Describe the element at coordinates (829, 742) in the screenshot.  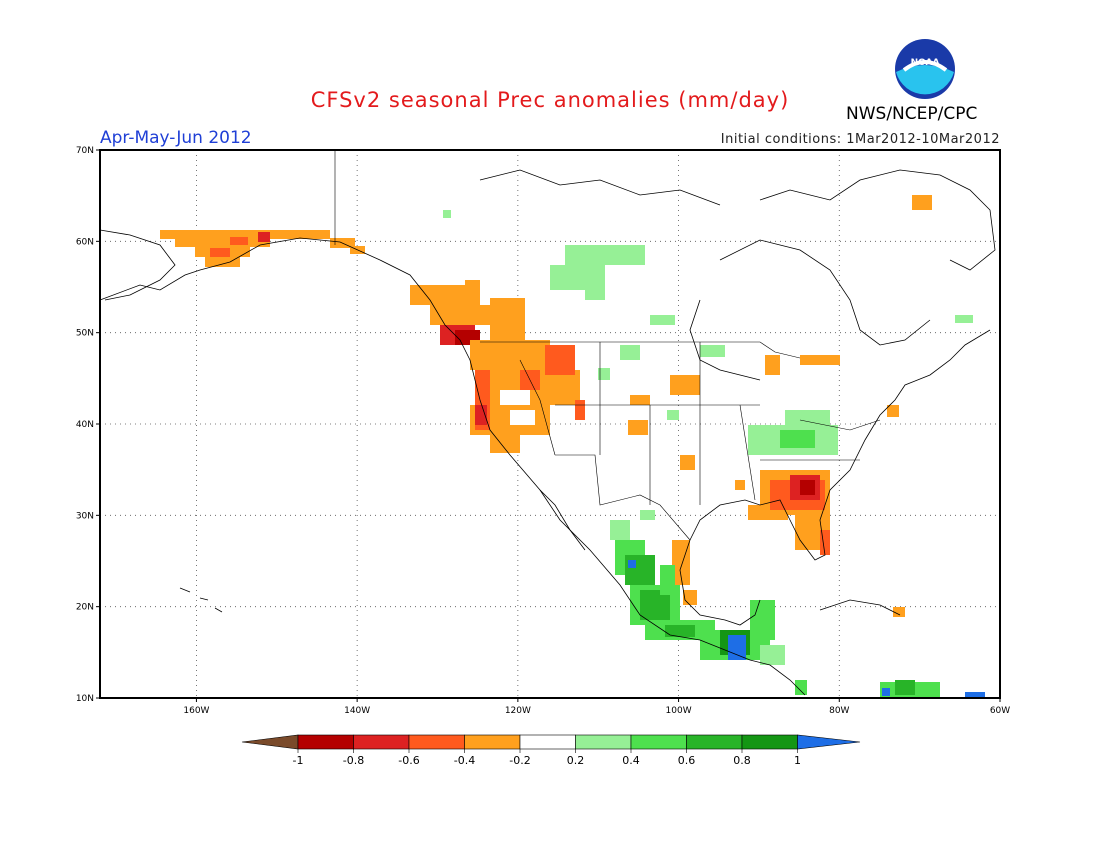
I see `colorbar-arrow-right` at that location.